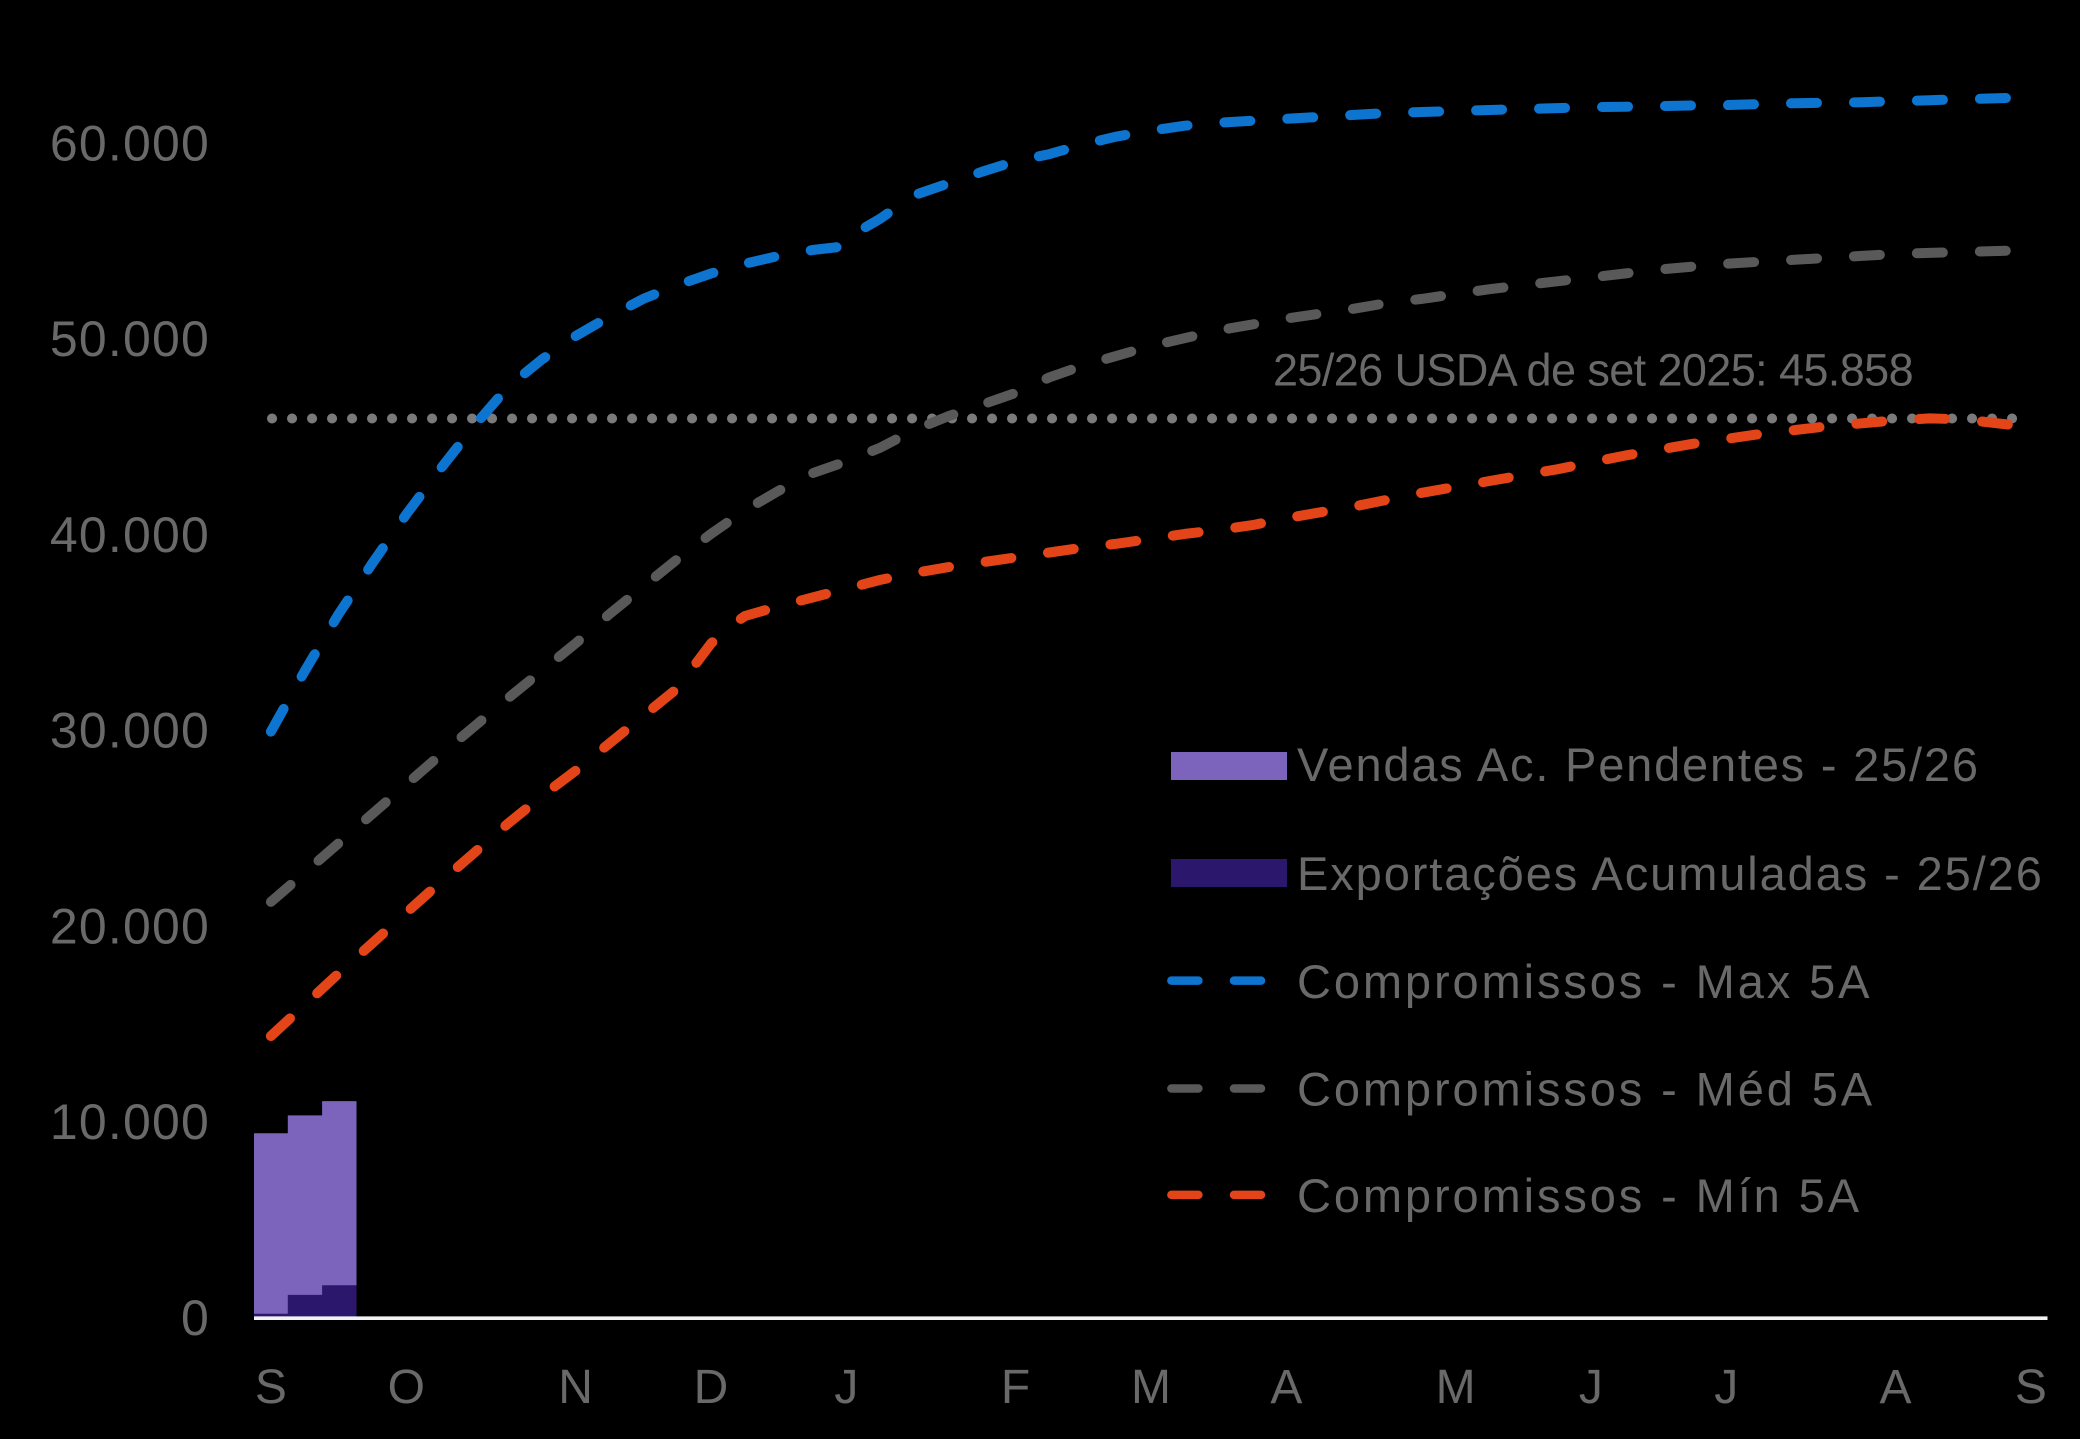 This screenshot has width=2080, height=1439. Describe the element at coordinates (130, 535) in the screenshot. I see `svg-text: 40.000` at that location.